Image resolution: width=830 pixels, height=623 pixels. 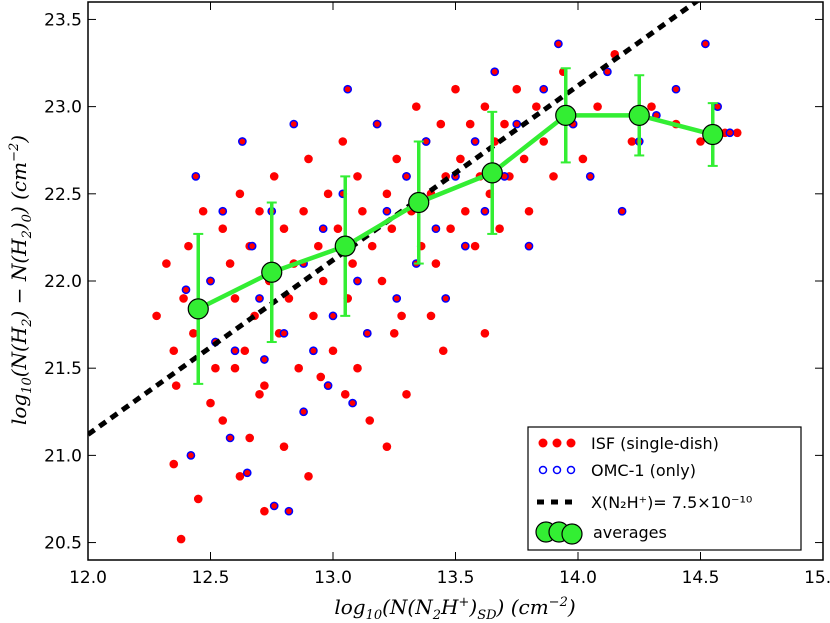 What do you see at coordinates (211, 578) in the screenshot?
I see `x-tick-label: 12.5` at bounding box center [211, 578].